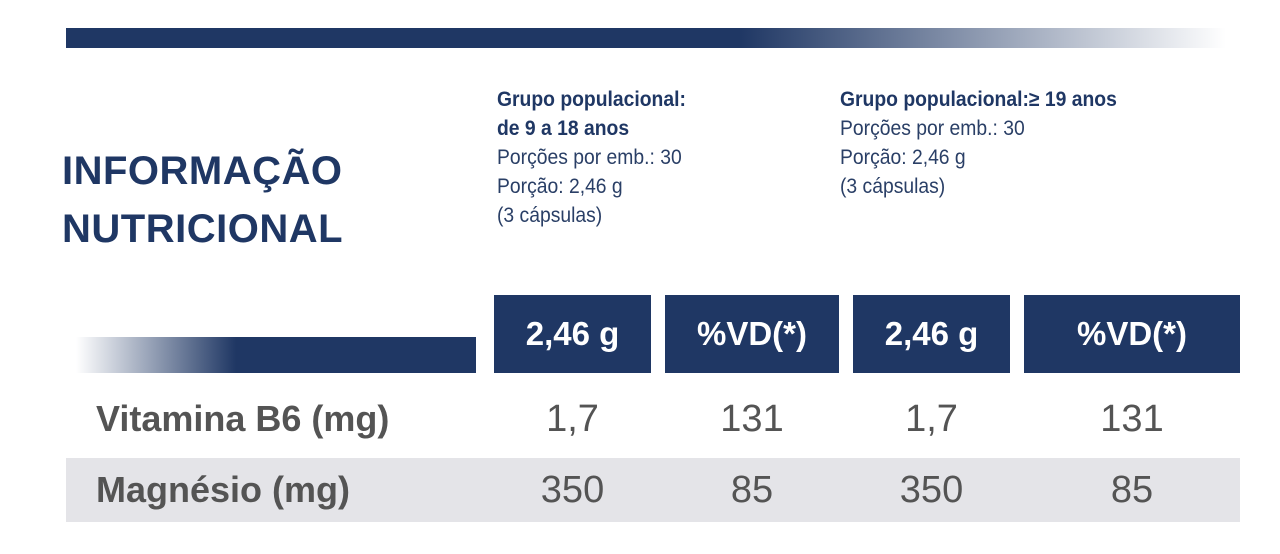  I want to click on column-header-dv-group-2: %VD(*), so click(1132, 334).